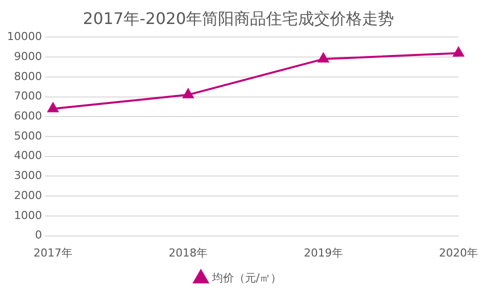  Describe the element at coordinates (28, 56) in the screenshot. I see `y-tick-label: 9000` at that location.